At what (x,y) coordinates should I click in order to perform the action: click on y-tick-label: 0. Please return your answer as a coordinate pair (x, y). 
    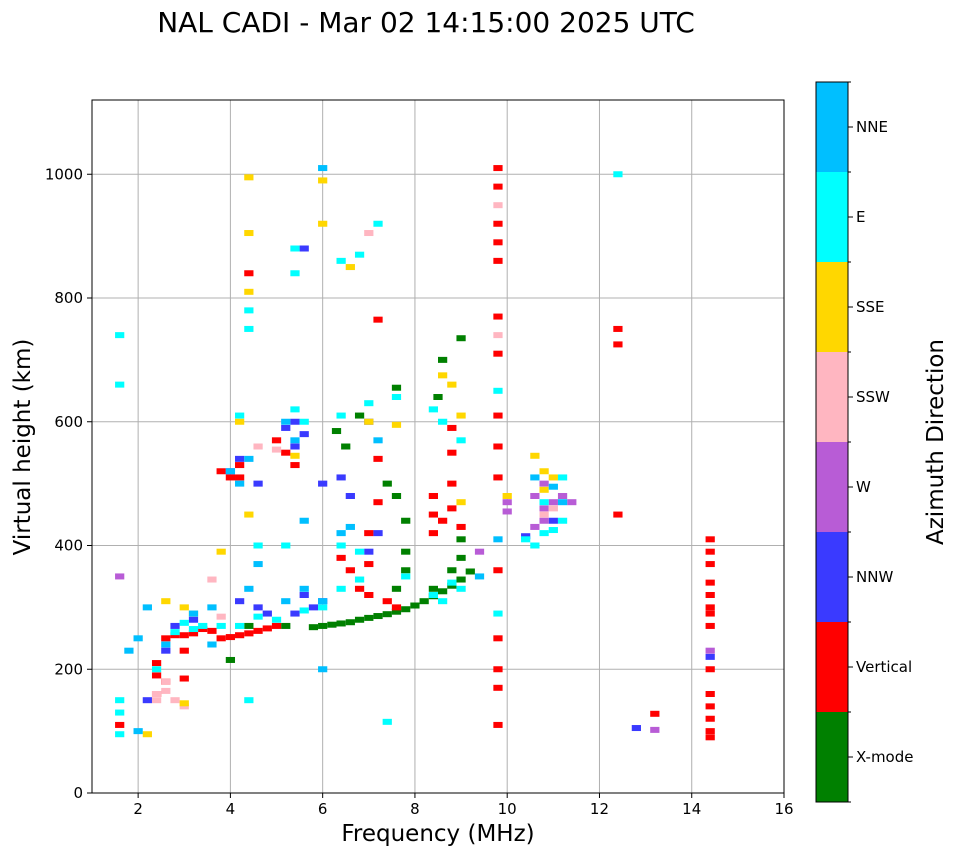
    Looking at the image, I should click on (78, 793).